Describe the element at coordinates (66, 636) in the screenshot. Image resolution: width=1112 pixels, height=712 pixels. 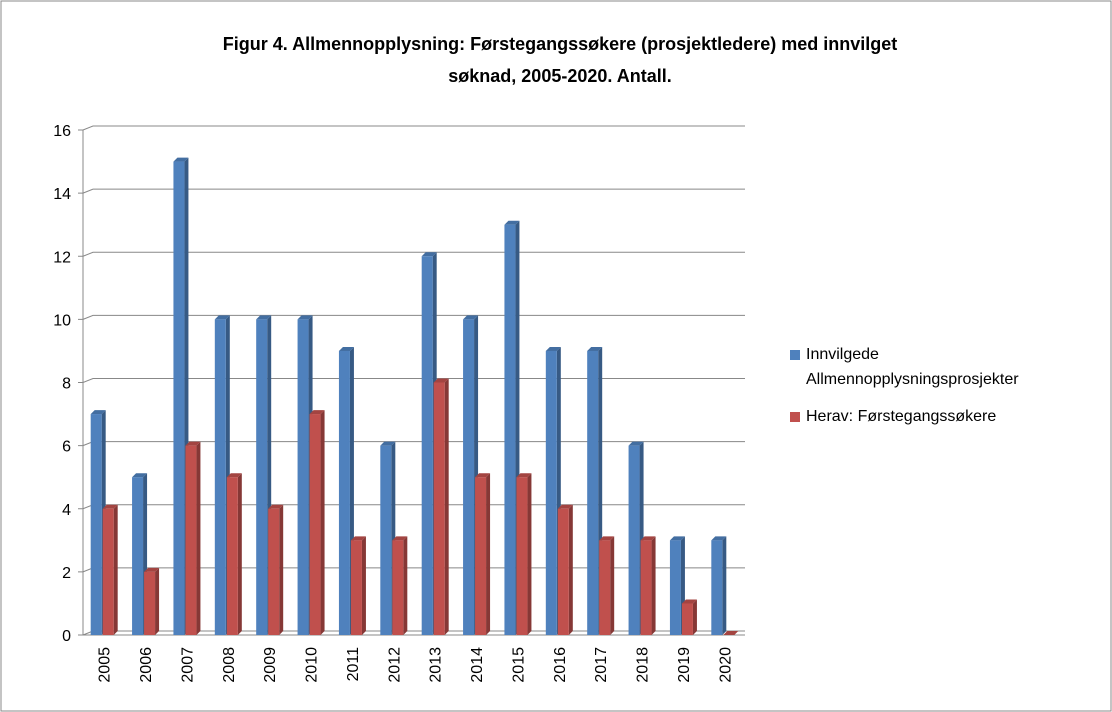
I see `y-tick-label: 0` at that location.